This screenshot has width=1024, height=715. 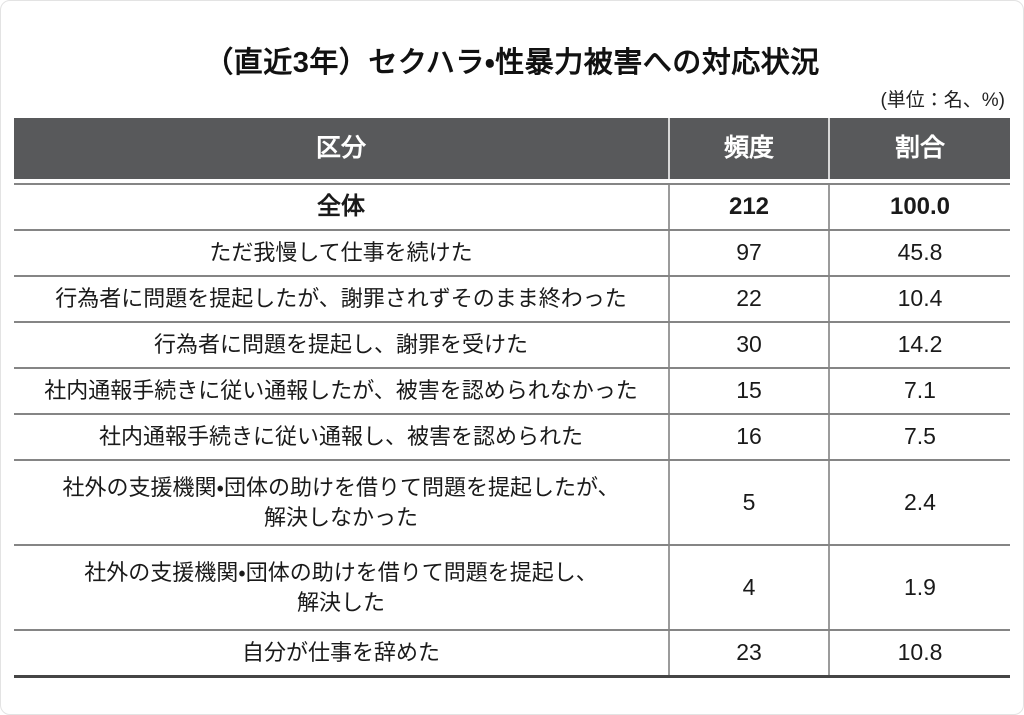 What do you see at coordinates (919, 437) in the screenshot?
I see `row-ratio: 7.5` at bounding box center [919, 437].